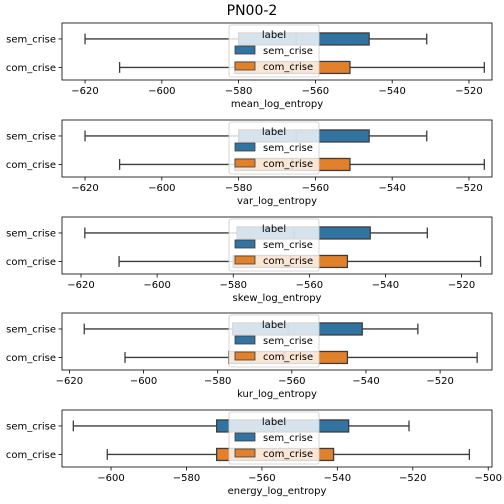  I want to click on x-axis-label: energy_log_entropy, so click(277, 491).